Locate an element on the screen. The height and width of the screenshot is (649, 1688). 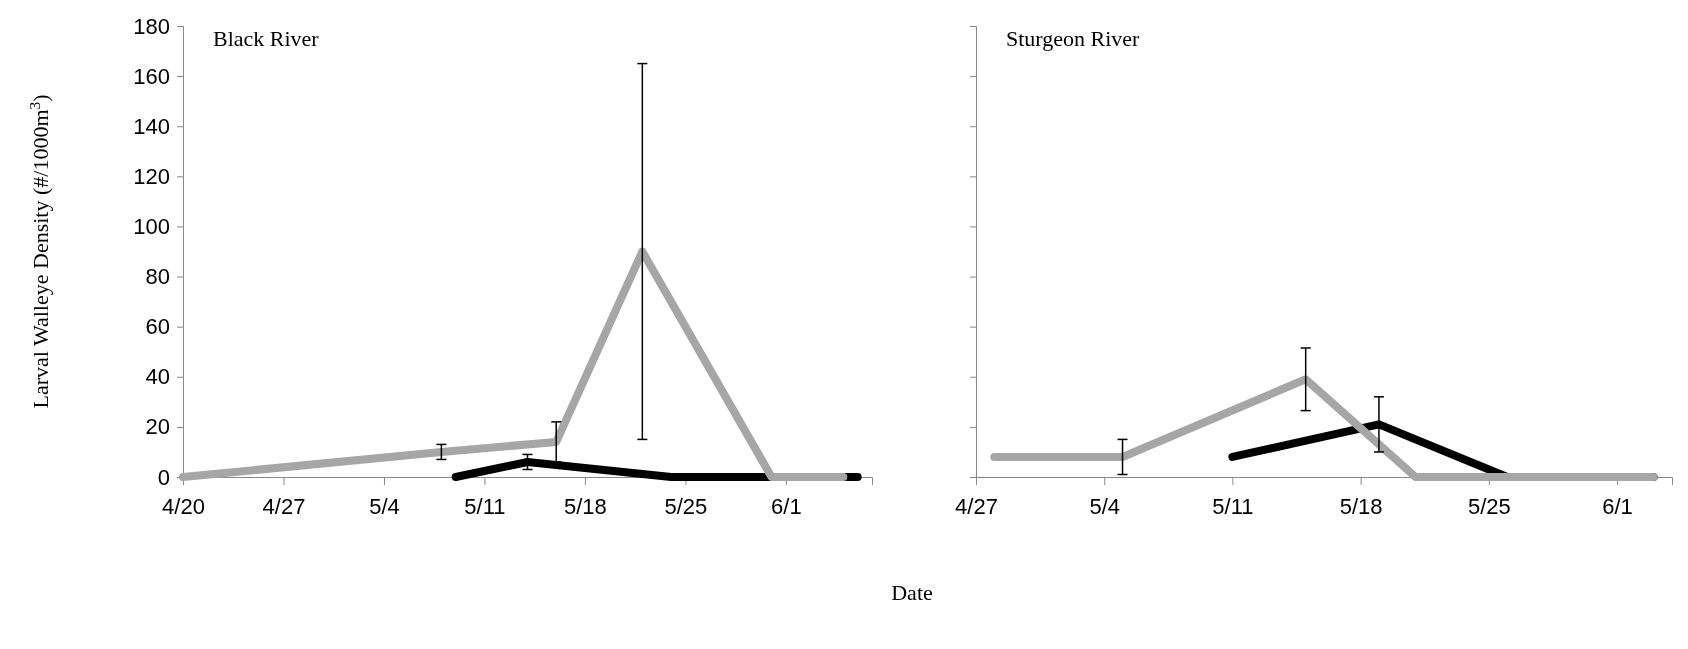
y-tick-label: 100 is located at coordinates (151, 226).